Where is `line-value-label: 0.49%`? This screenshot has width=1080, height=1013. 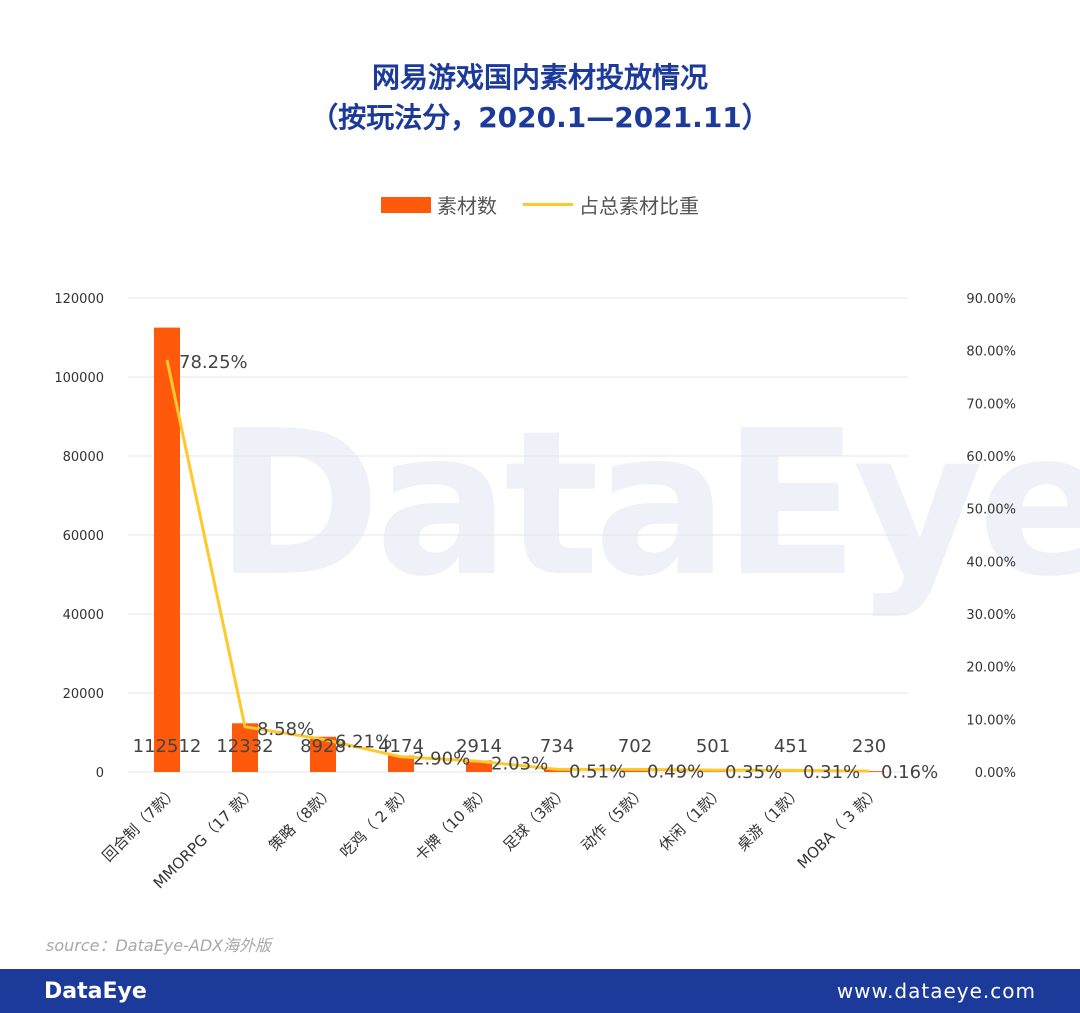 line-value-label: 0.49% is located at coordinates (675, 771).